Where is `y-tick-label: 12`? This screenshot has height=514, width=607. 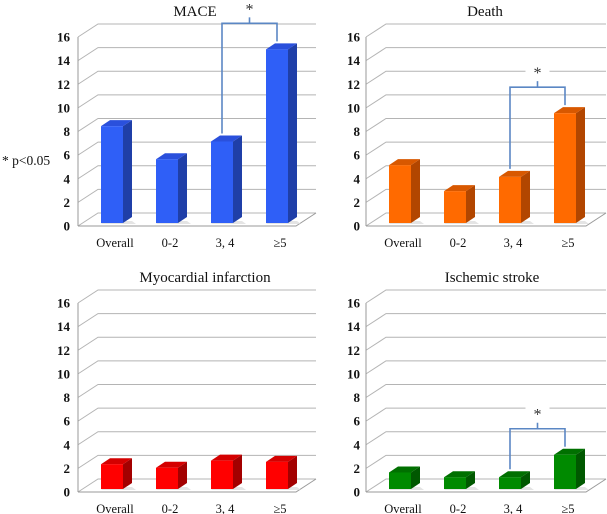 y-tick-label: 12 is located at coordinates (63, 350).